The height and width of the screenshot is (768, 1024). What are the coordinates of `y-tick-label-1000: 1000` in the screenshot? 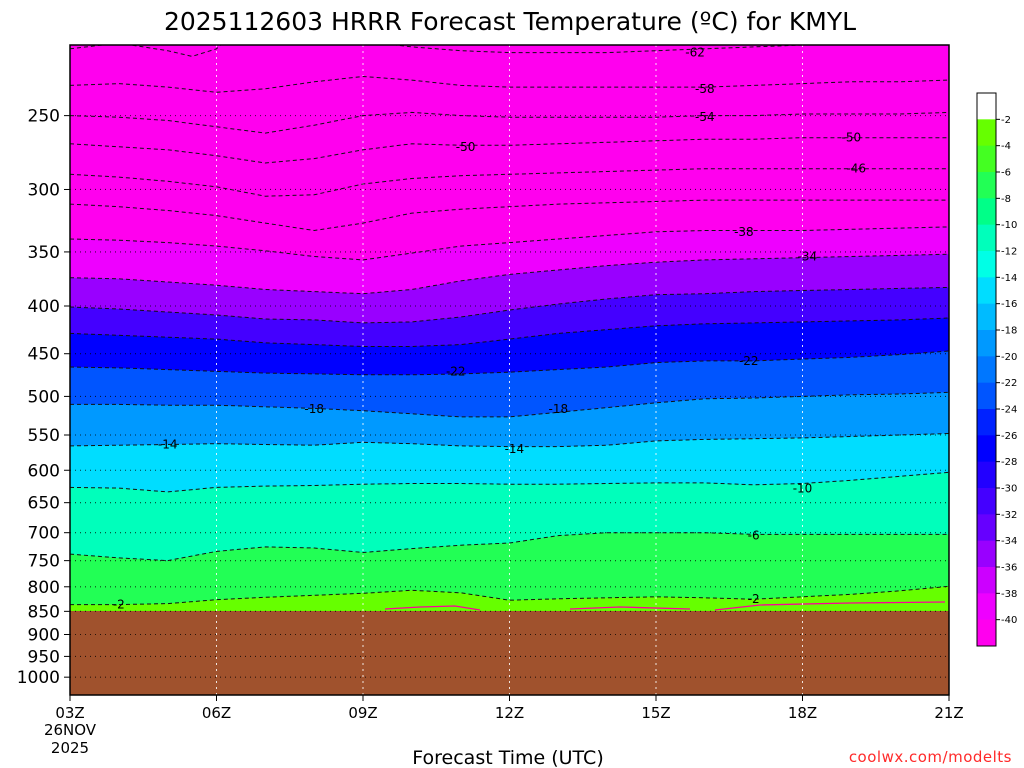 It's located at (38, 678).